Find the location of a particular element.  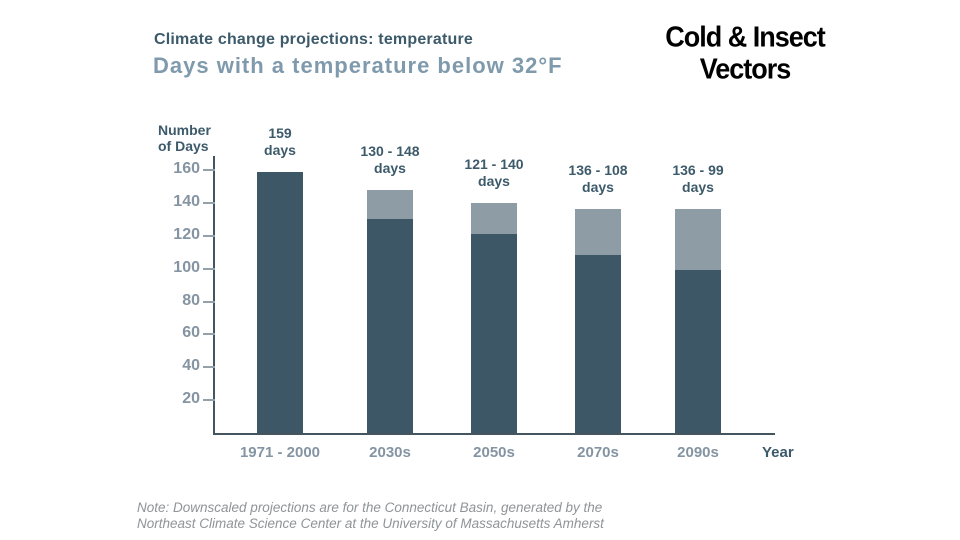

bar-segment-light-2030s is located at coordinates (390, 204).